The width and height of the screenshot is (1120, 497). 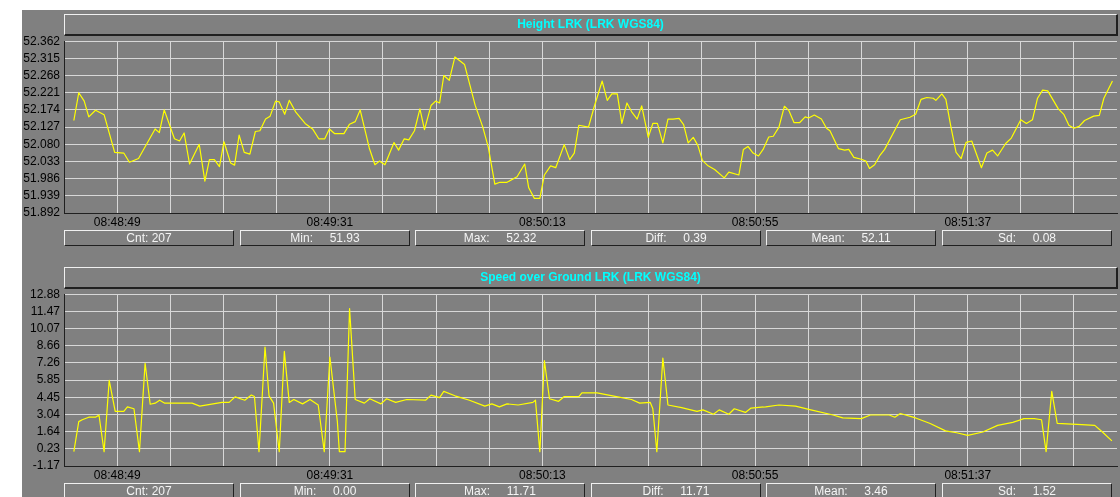 I want to click on text: Max: 52.32, so click(x=500, y=238).